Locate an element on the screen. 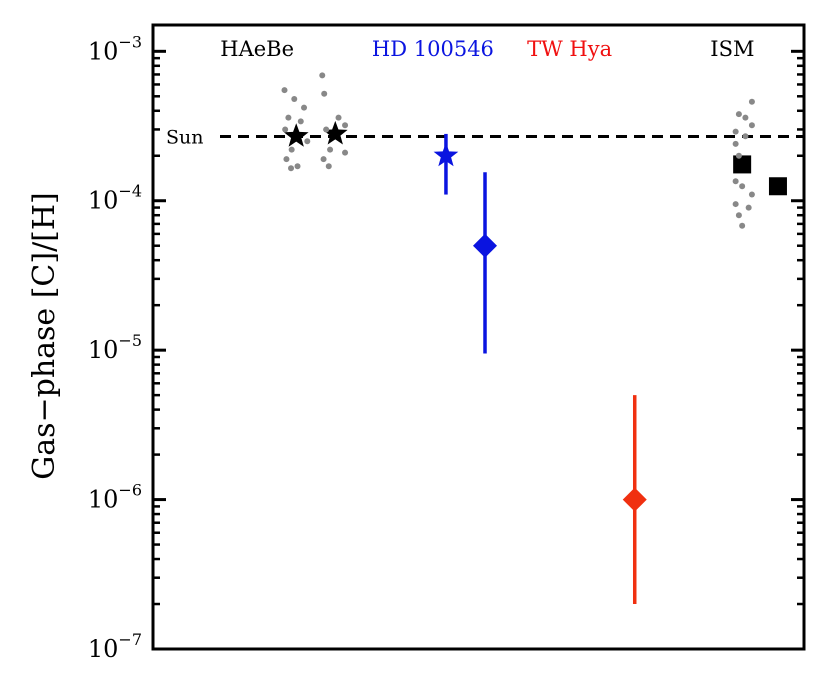 This screenshot has width=830, height=692. reference-line-group: Sun is located at coordinates (485, 138).